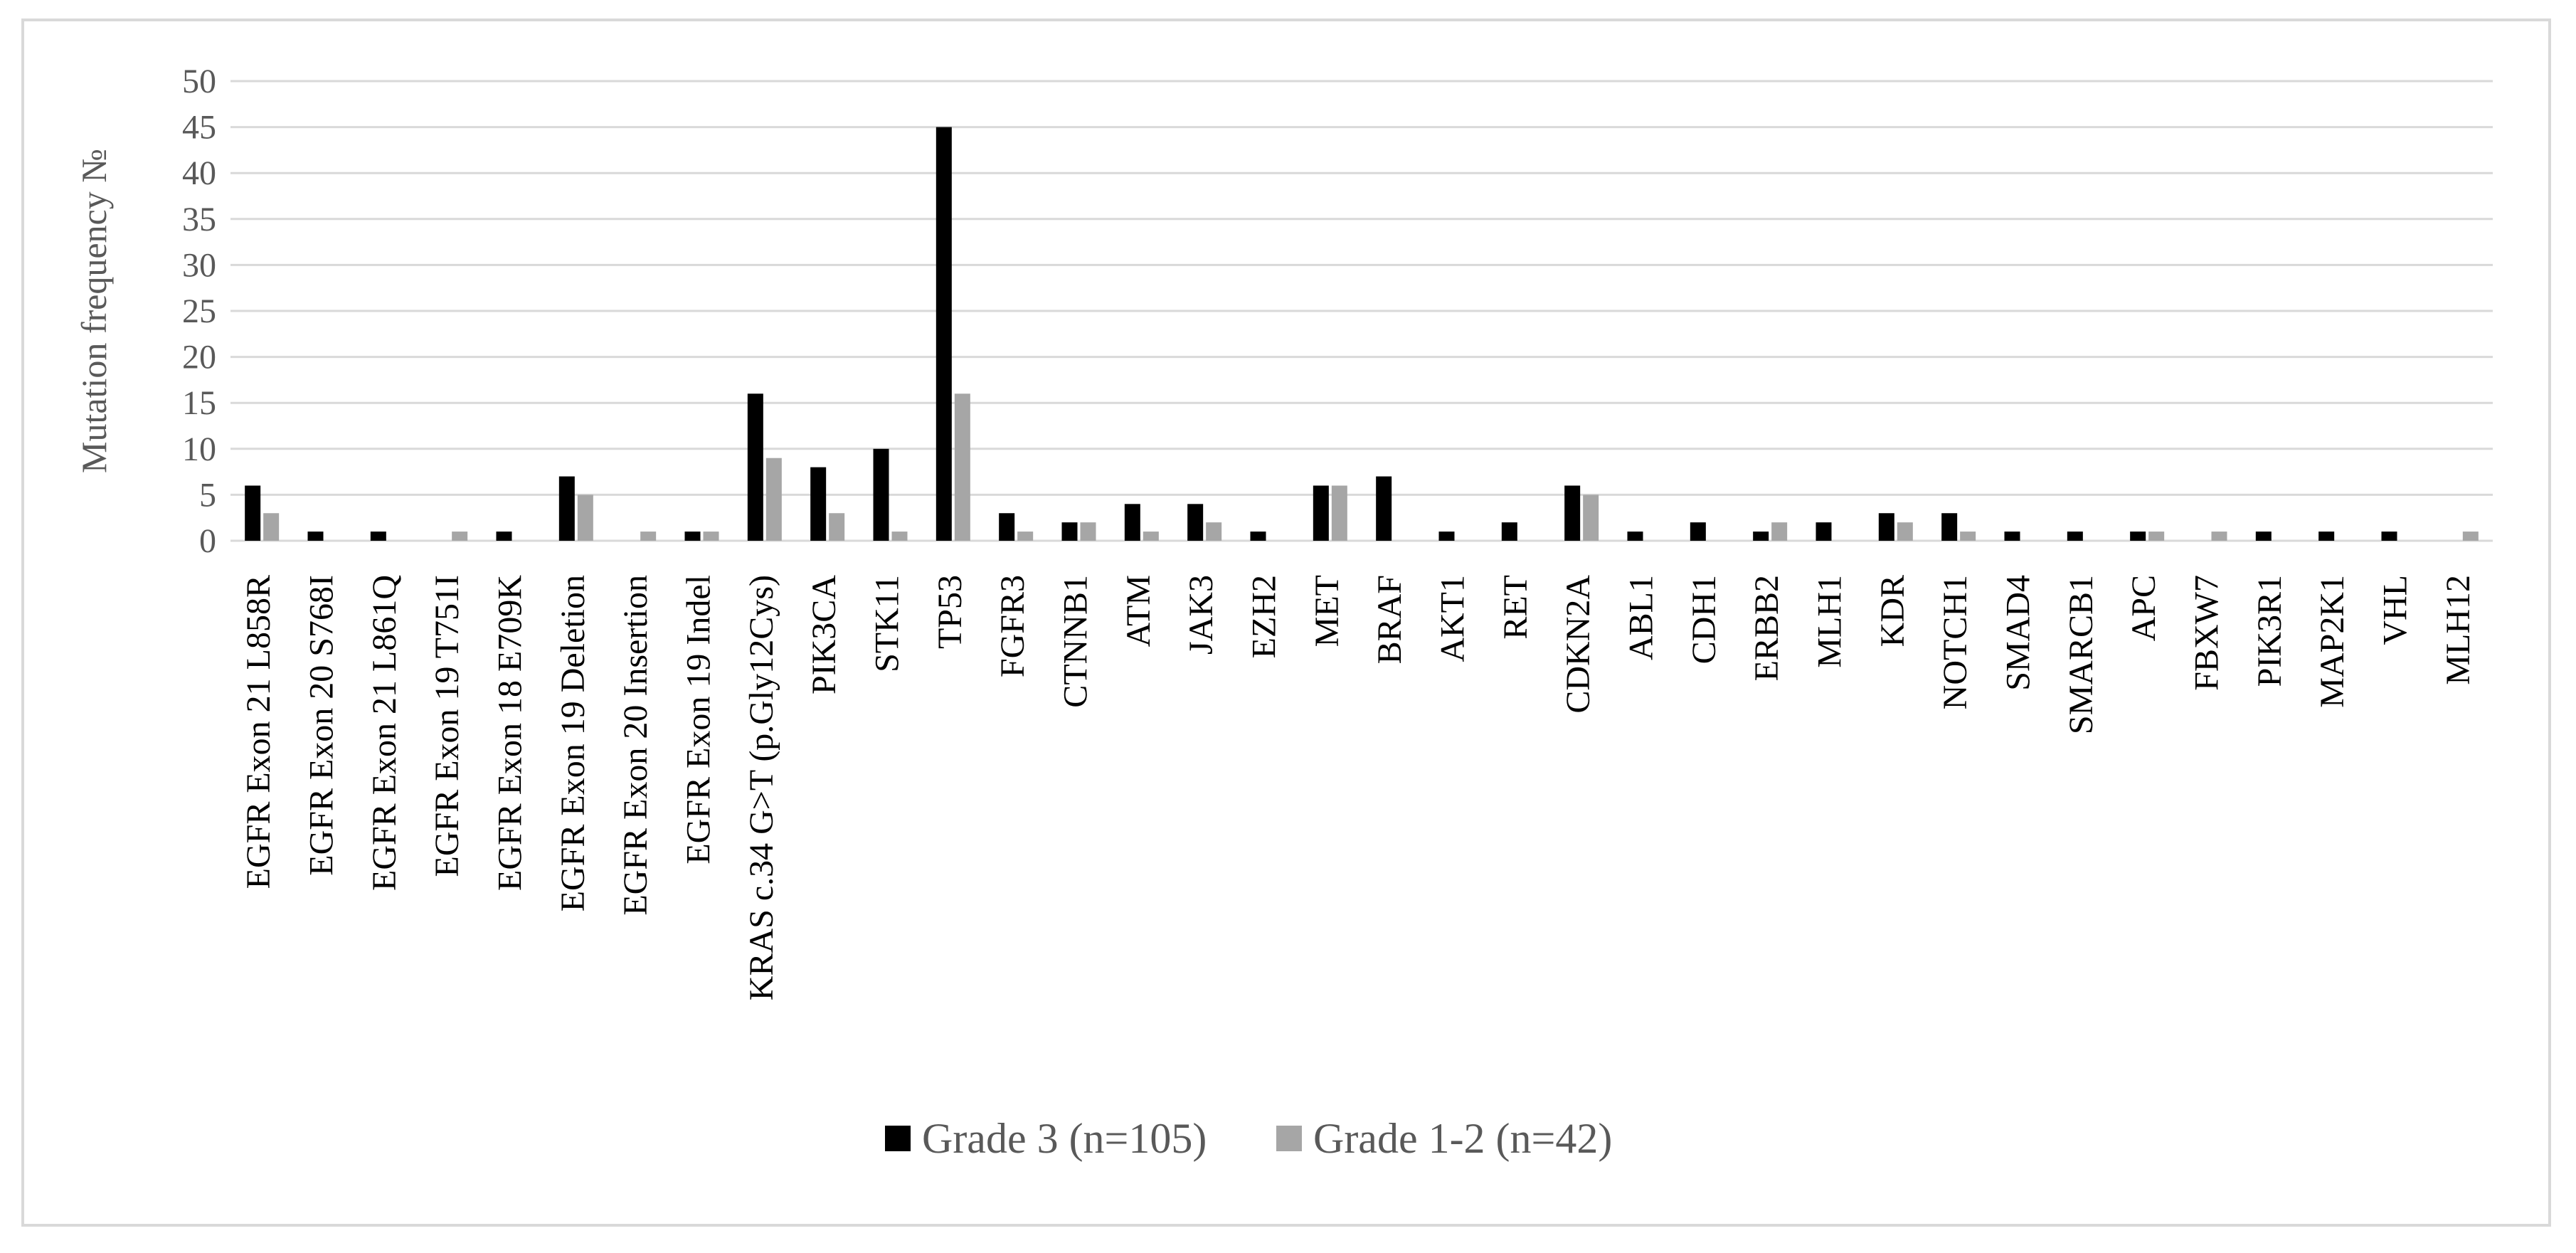  I want to click on bar-series-0-map2k1, so click(2327, 536).